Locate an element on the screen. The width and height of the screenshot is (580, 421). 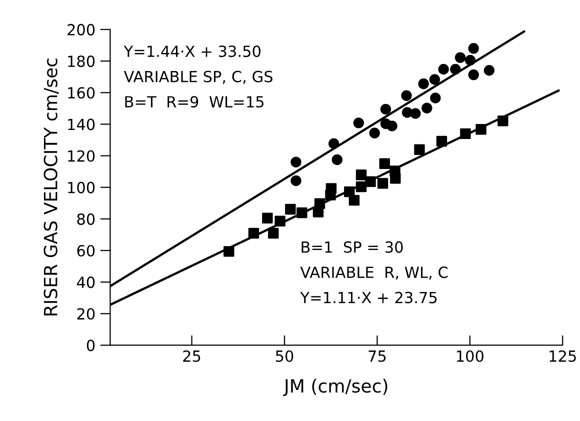
y-tick-label: 60 is located at coordinates (86, 250).